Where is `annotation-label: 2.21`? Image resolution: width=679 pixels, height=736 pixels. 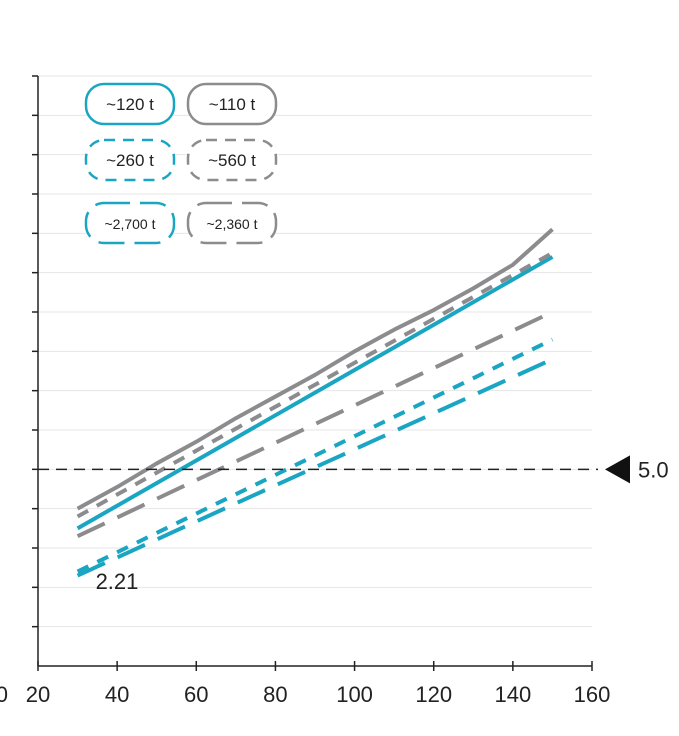 annotation-label: 2.21 is located at coordinates (117, 581).